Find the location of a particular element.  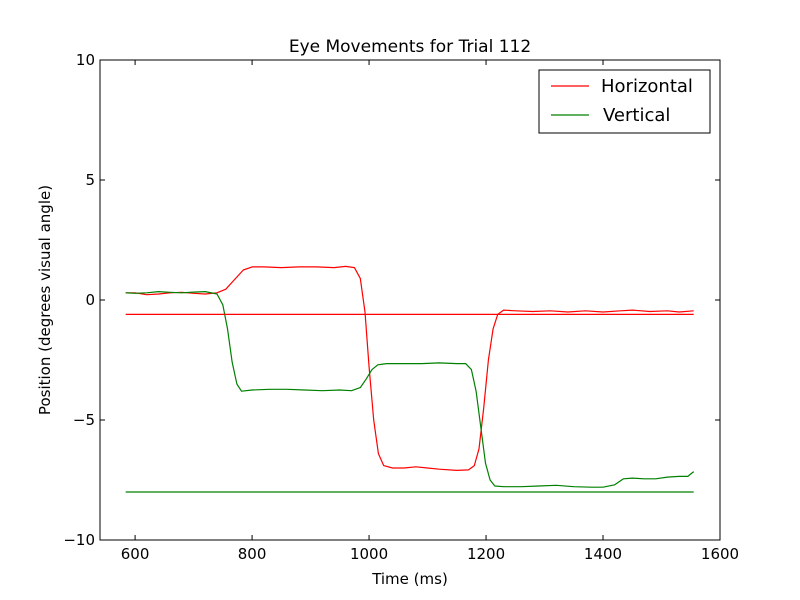

y-tick-label: 5 is located at coordinates (90, 180).